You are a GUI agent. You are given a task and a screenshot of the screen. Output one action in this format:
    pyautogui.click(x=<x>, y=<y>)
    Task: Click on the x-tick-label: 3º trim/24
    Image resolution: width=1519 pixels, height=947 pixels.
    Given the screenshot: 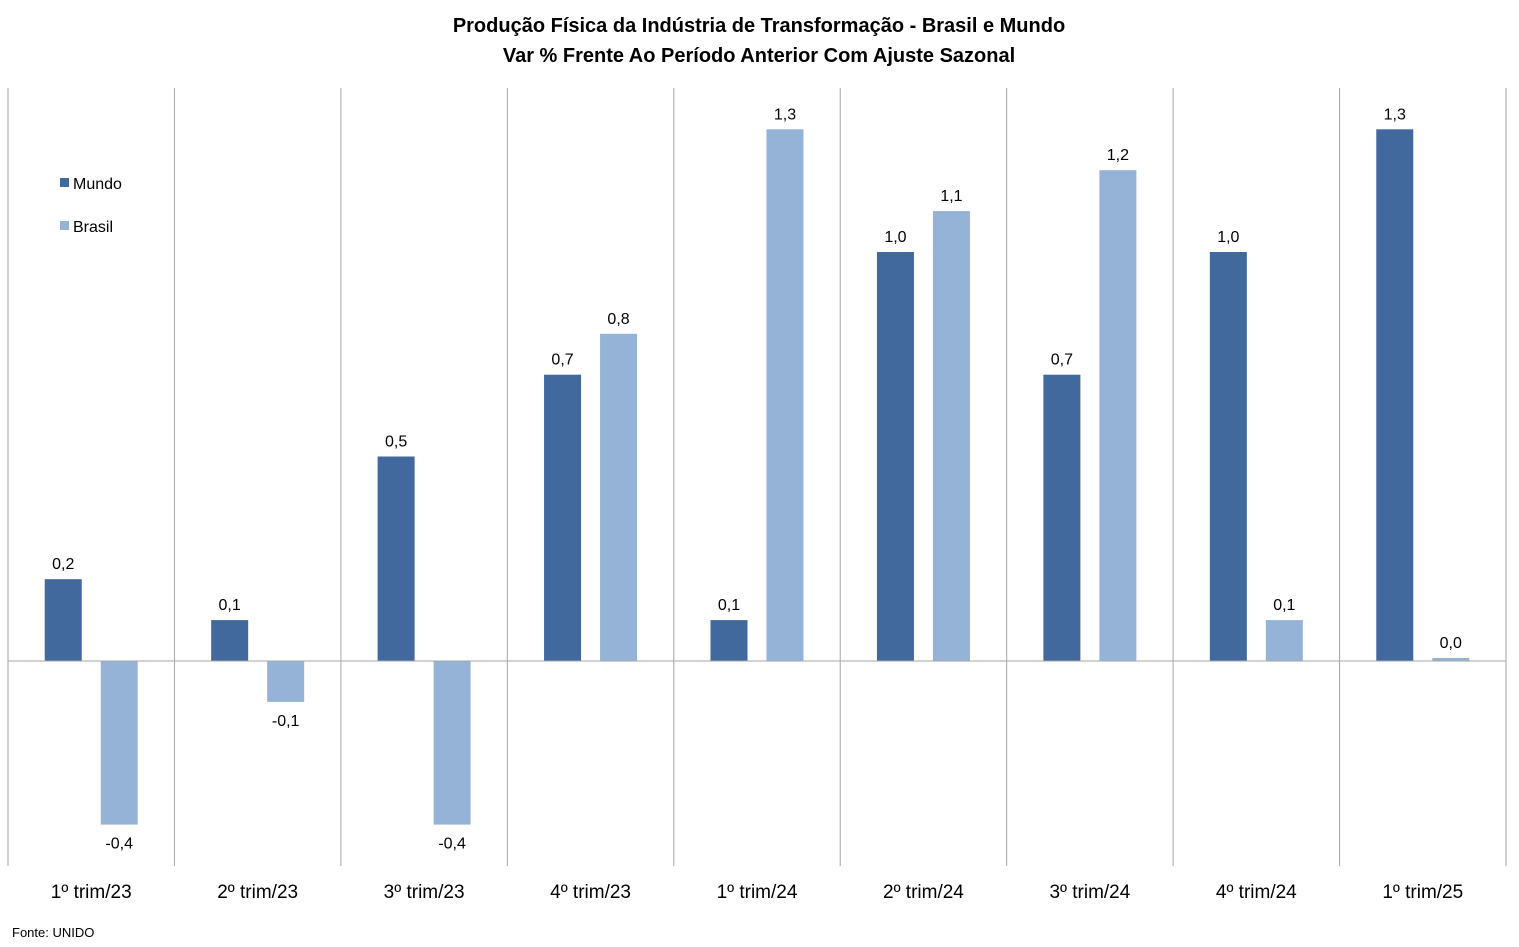 What is the action you would take?
    pyautogui.click(x=1089, y=892)
    